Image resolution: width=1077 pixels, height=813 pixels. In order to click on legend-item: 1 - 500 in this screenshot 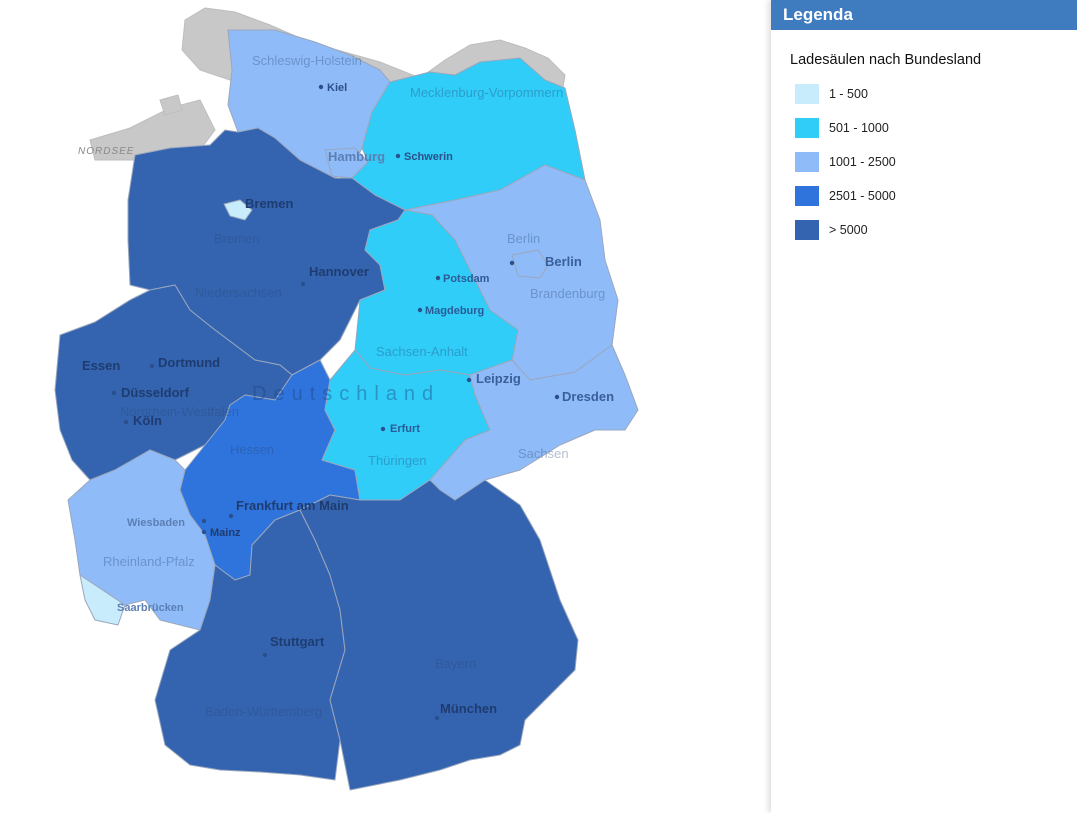, I will do `click(936, 101)`.